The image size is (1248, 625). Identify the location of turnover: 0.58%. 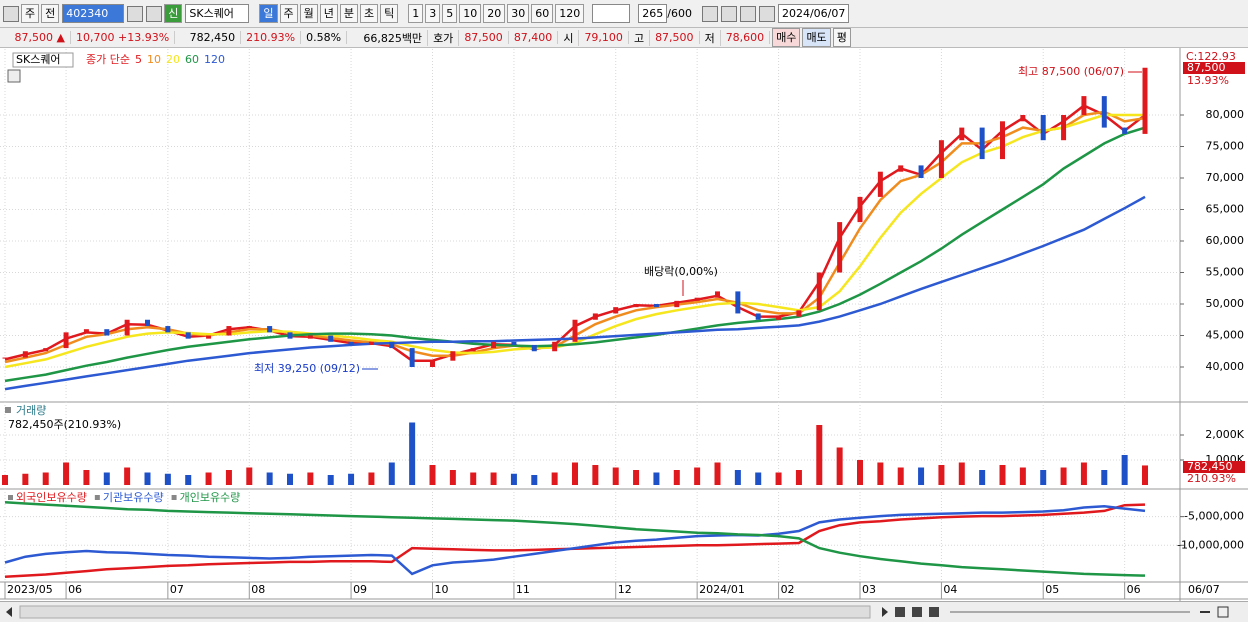
(324, 37).